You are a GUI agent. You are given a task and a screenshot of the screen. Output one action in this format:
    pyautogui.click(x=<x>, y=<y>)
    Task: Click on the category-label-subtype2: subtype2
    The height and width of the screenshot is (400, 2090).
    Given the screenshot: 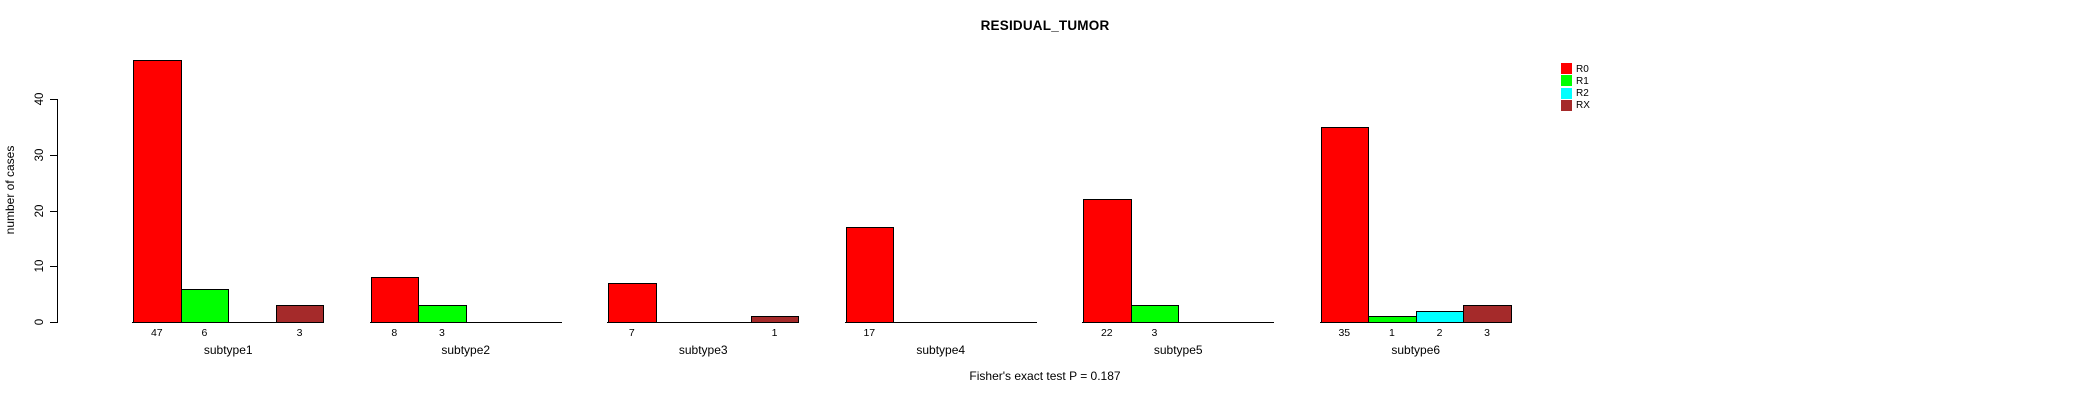 What is the action you would take?
    pyautogui.click(x=466, y=350)
    